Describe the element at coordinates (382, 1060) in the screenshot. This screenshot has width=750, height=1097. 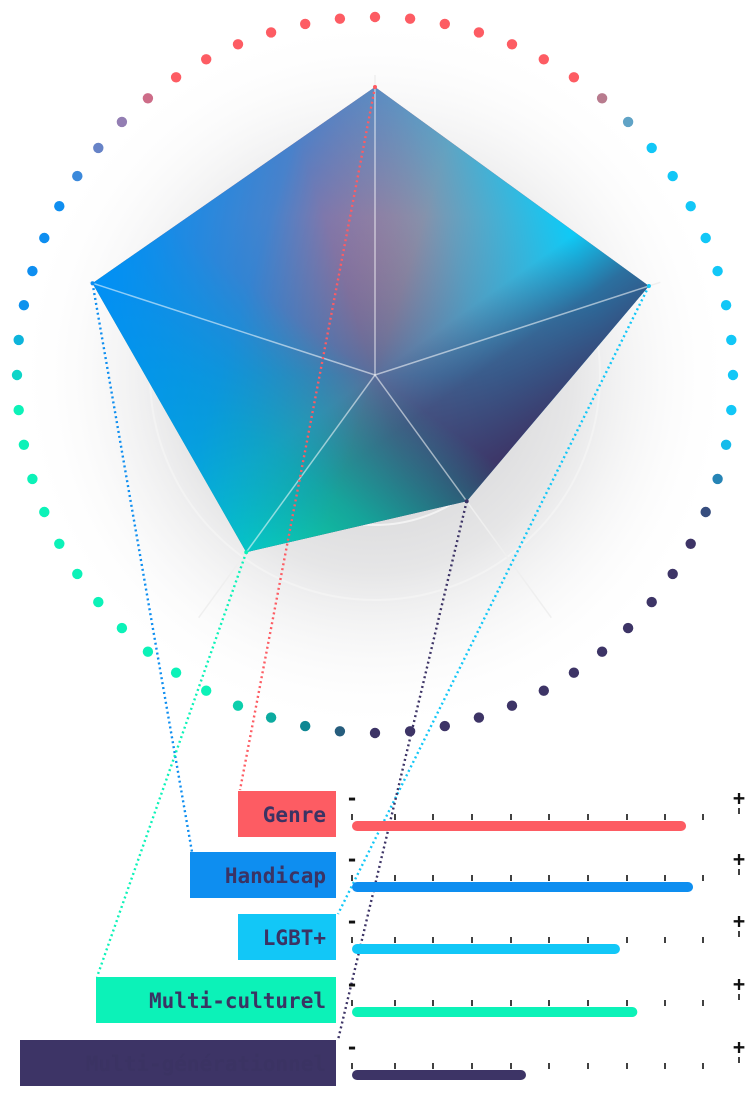
I see `legend-row-multi-generationnel: Multi-générationnel- +` at that location.